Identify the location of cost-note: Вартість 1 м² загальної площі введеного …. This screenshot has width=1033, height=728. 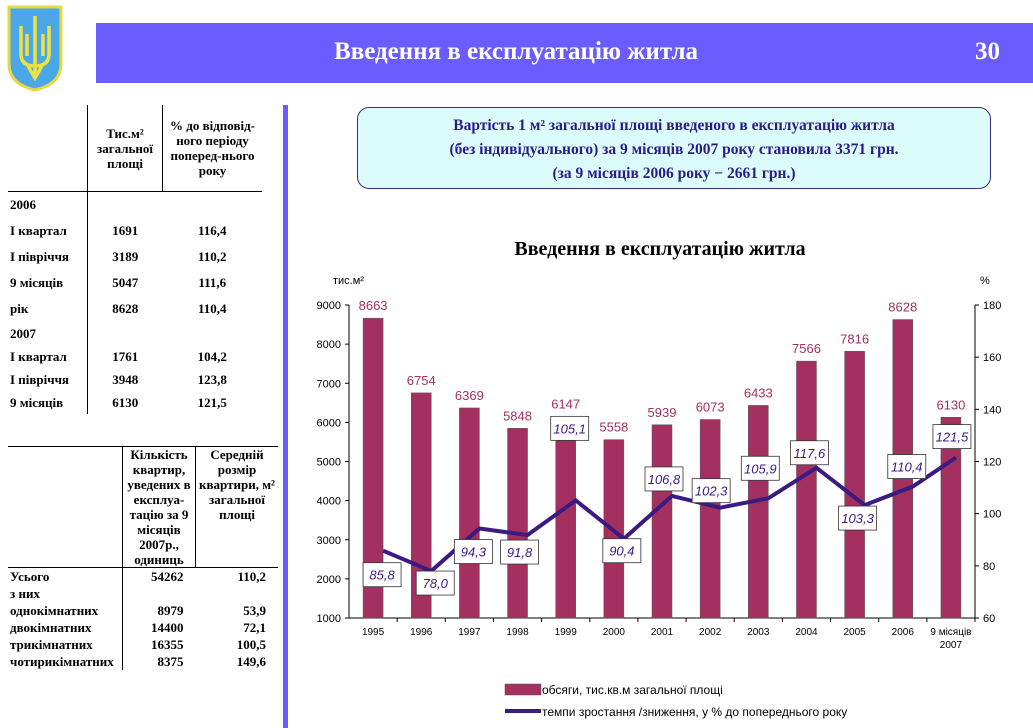
(674, 148).